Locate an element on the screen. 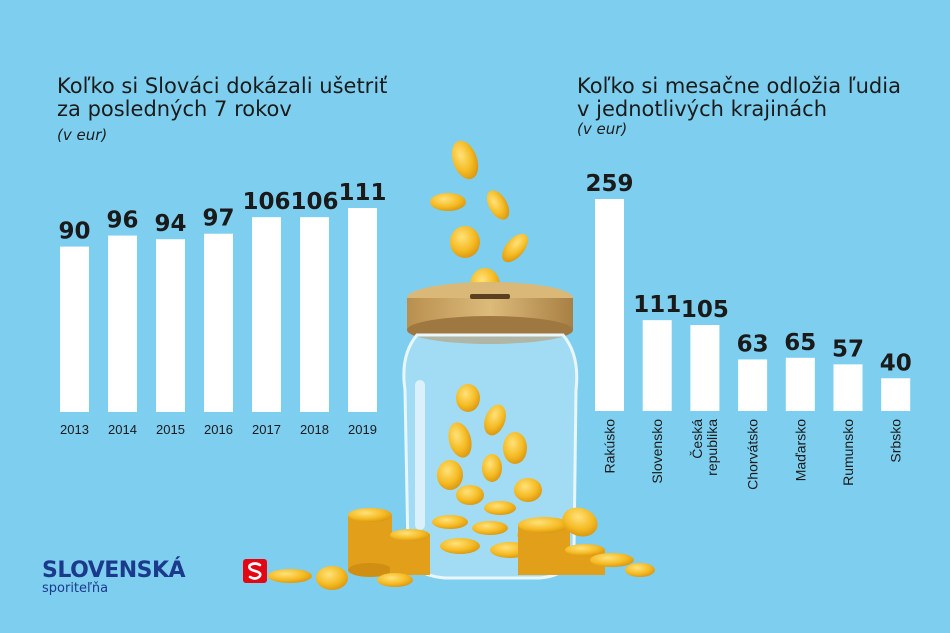  value-label-2016: 97 is located at coordinates (218, 219).